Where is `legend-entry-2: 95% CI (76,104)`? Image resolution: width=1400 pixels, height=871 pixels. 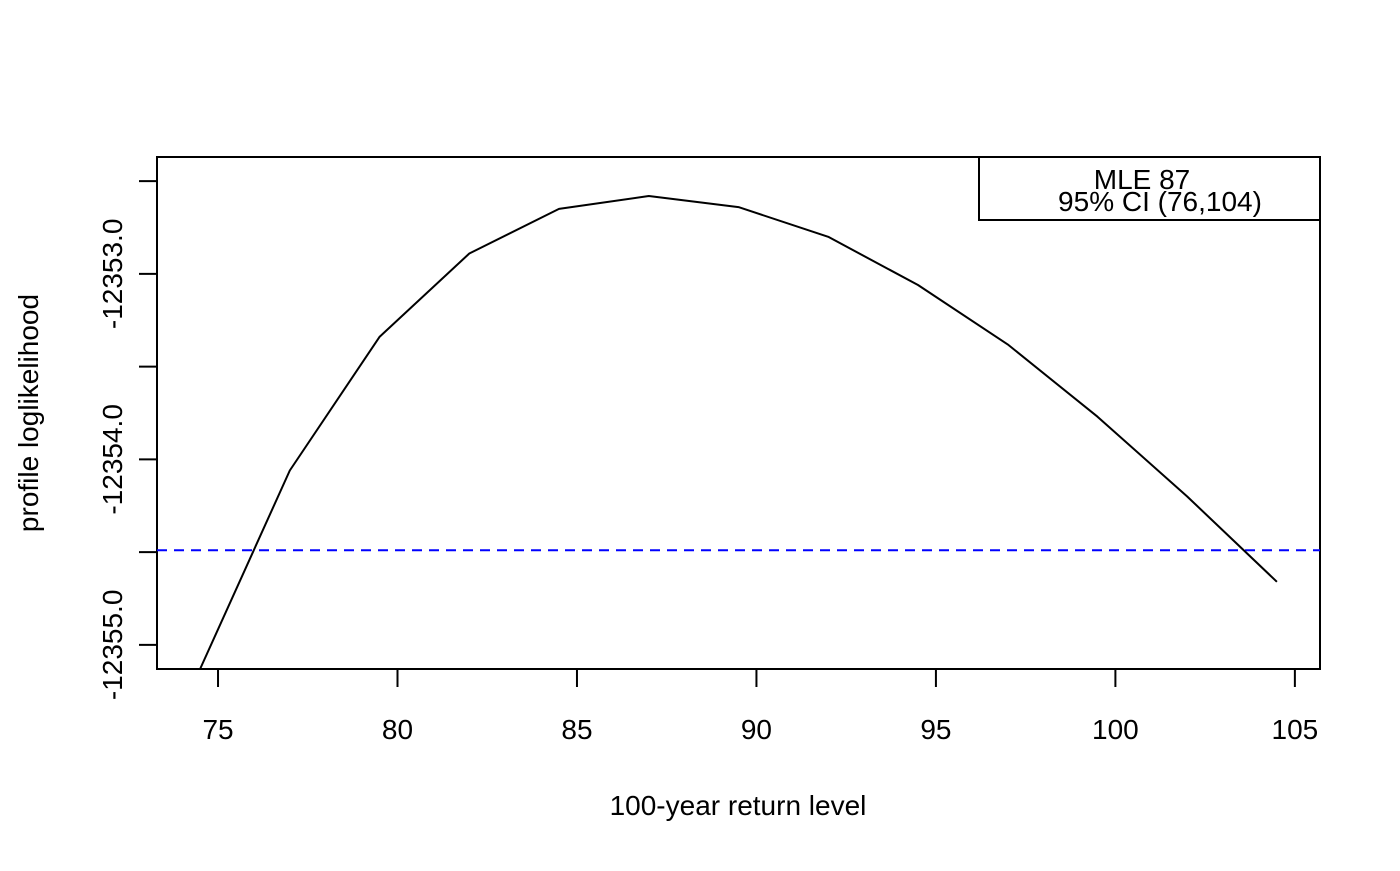
legend-entry-2: 95% CI (76,104) is located at coordinates (1160, 201).